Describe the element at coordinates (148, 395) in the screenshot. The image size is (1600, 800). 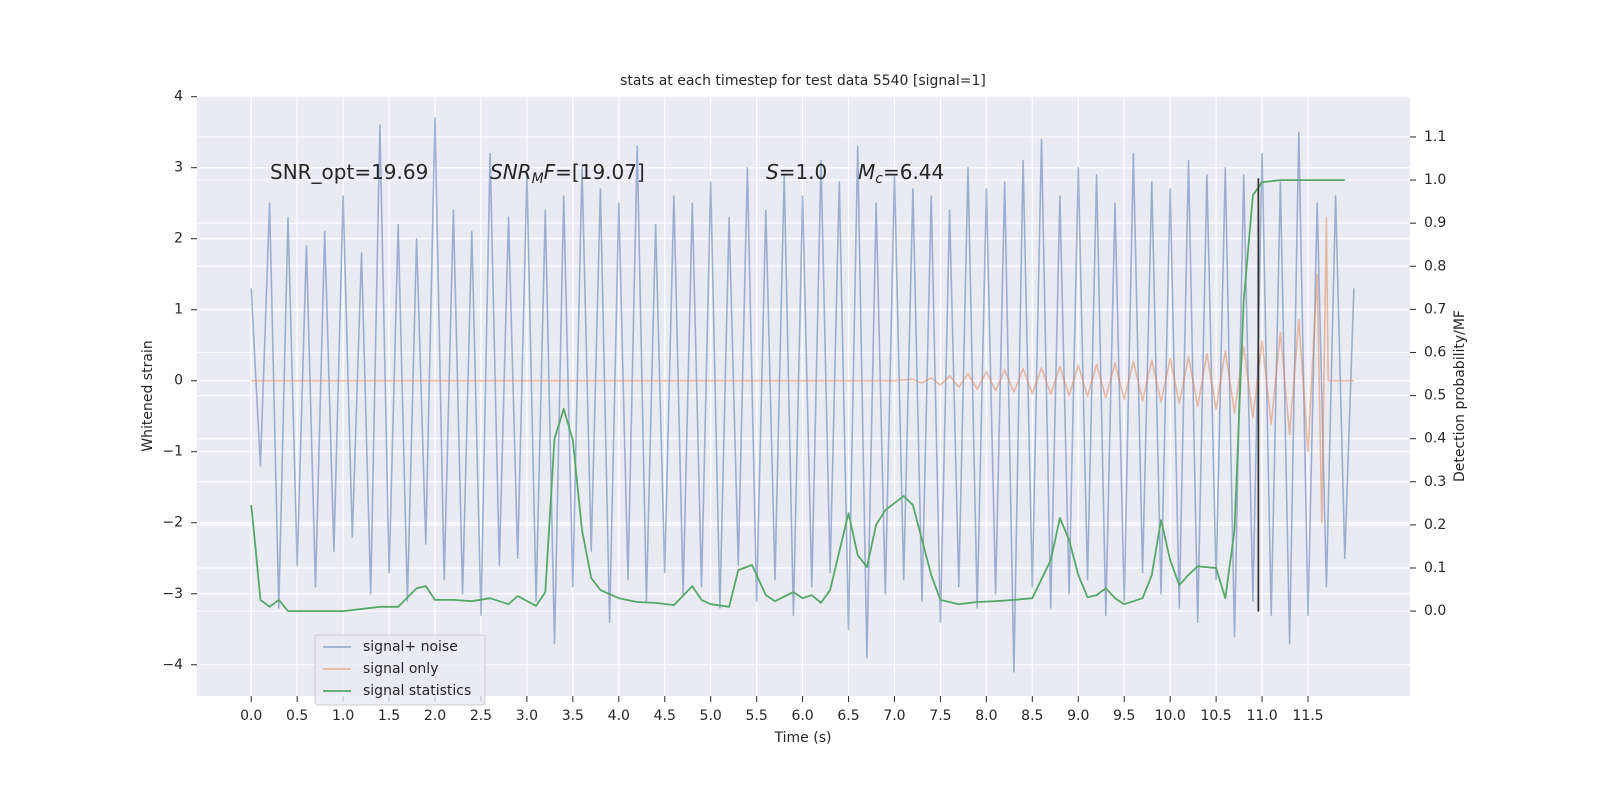
I see `y-axis-label: Whitened strain` at that location.